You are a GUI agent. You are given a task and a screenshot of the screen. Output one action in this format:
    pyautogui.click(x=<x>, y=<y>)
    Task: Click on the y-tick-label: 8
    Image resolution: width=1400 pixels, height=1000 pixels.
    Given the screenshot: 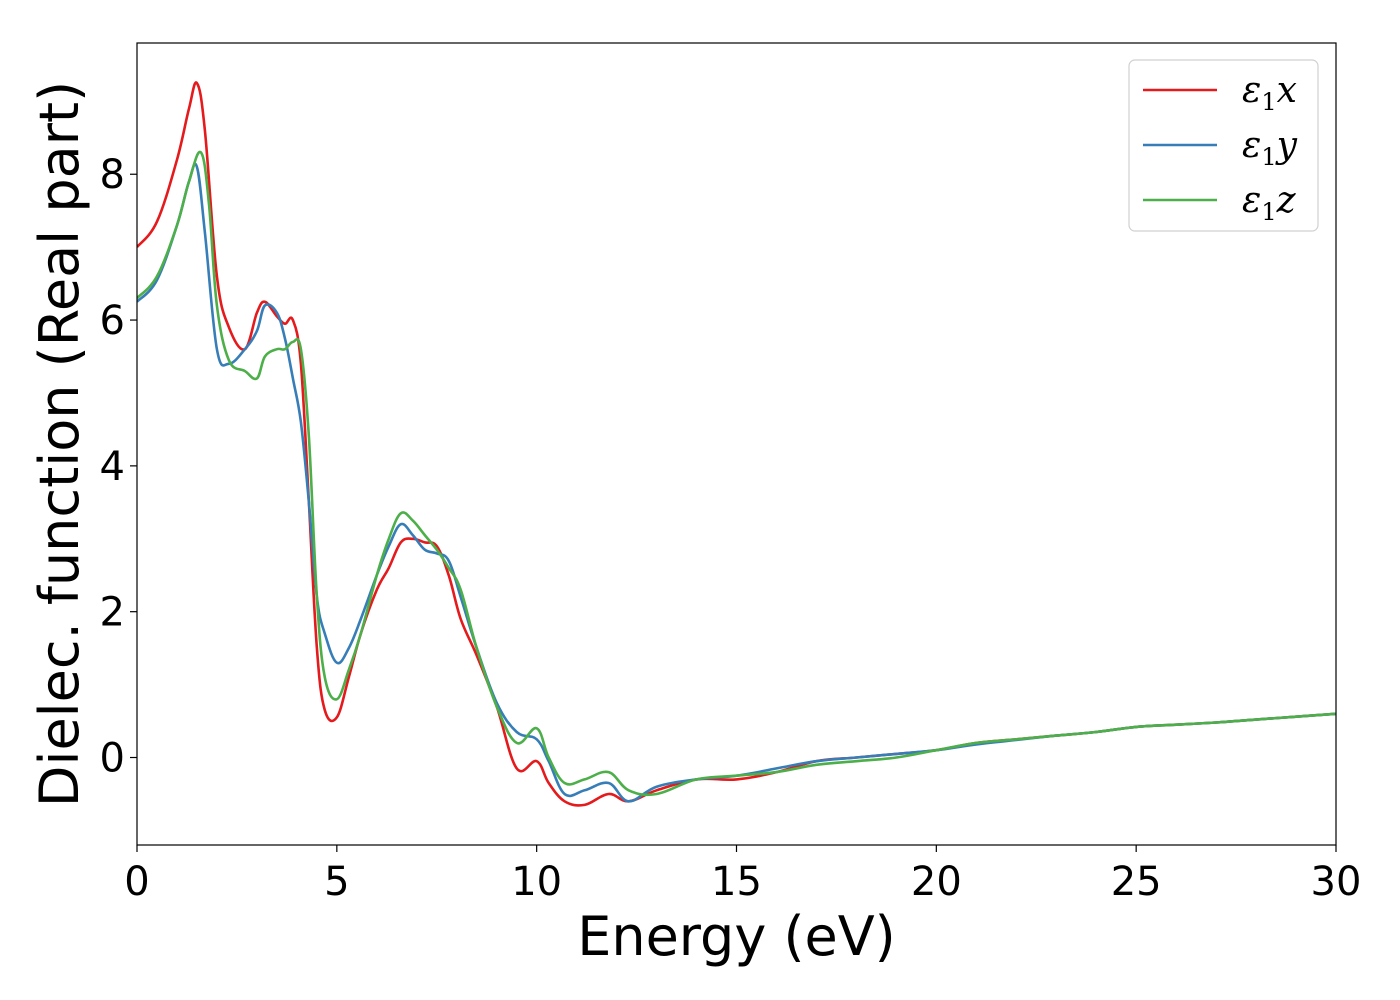 What is the action you would take?
    pyautogui.click(x=112, y=175)
    